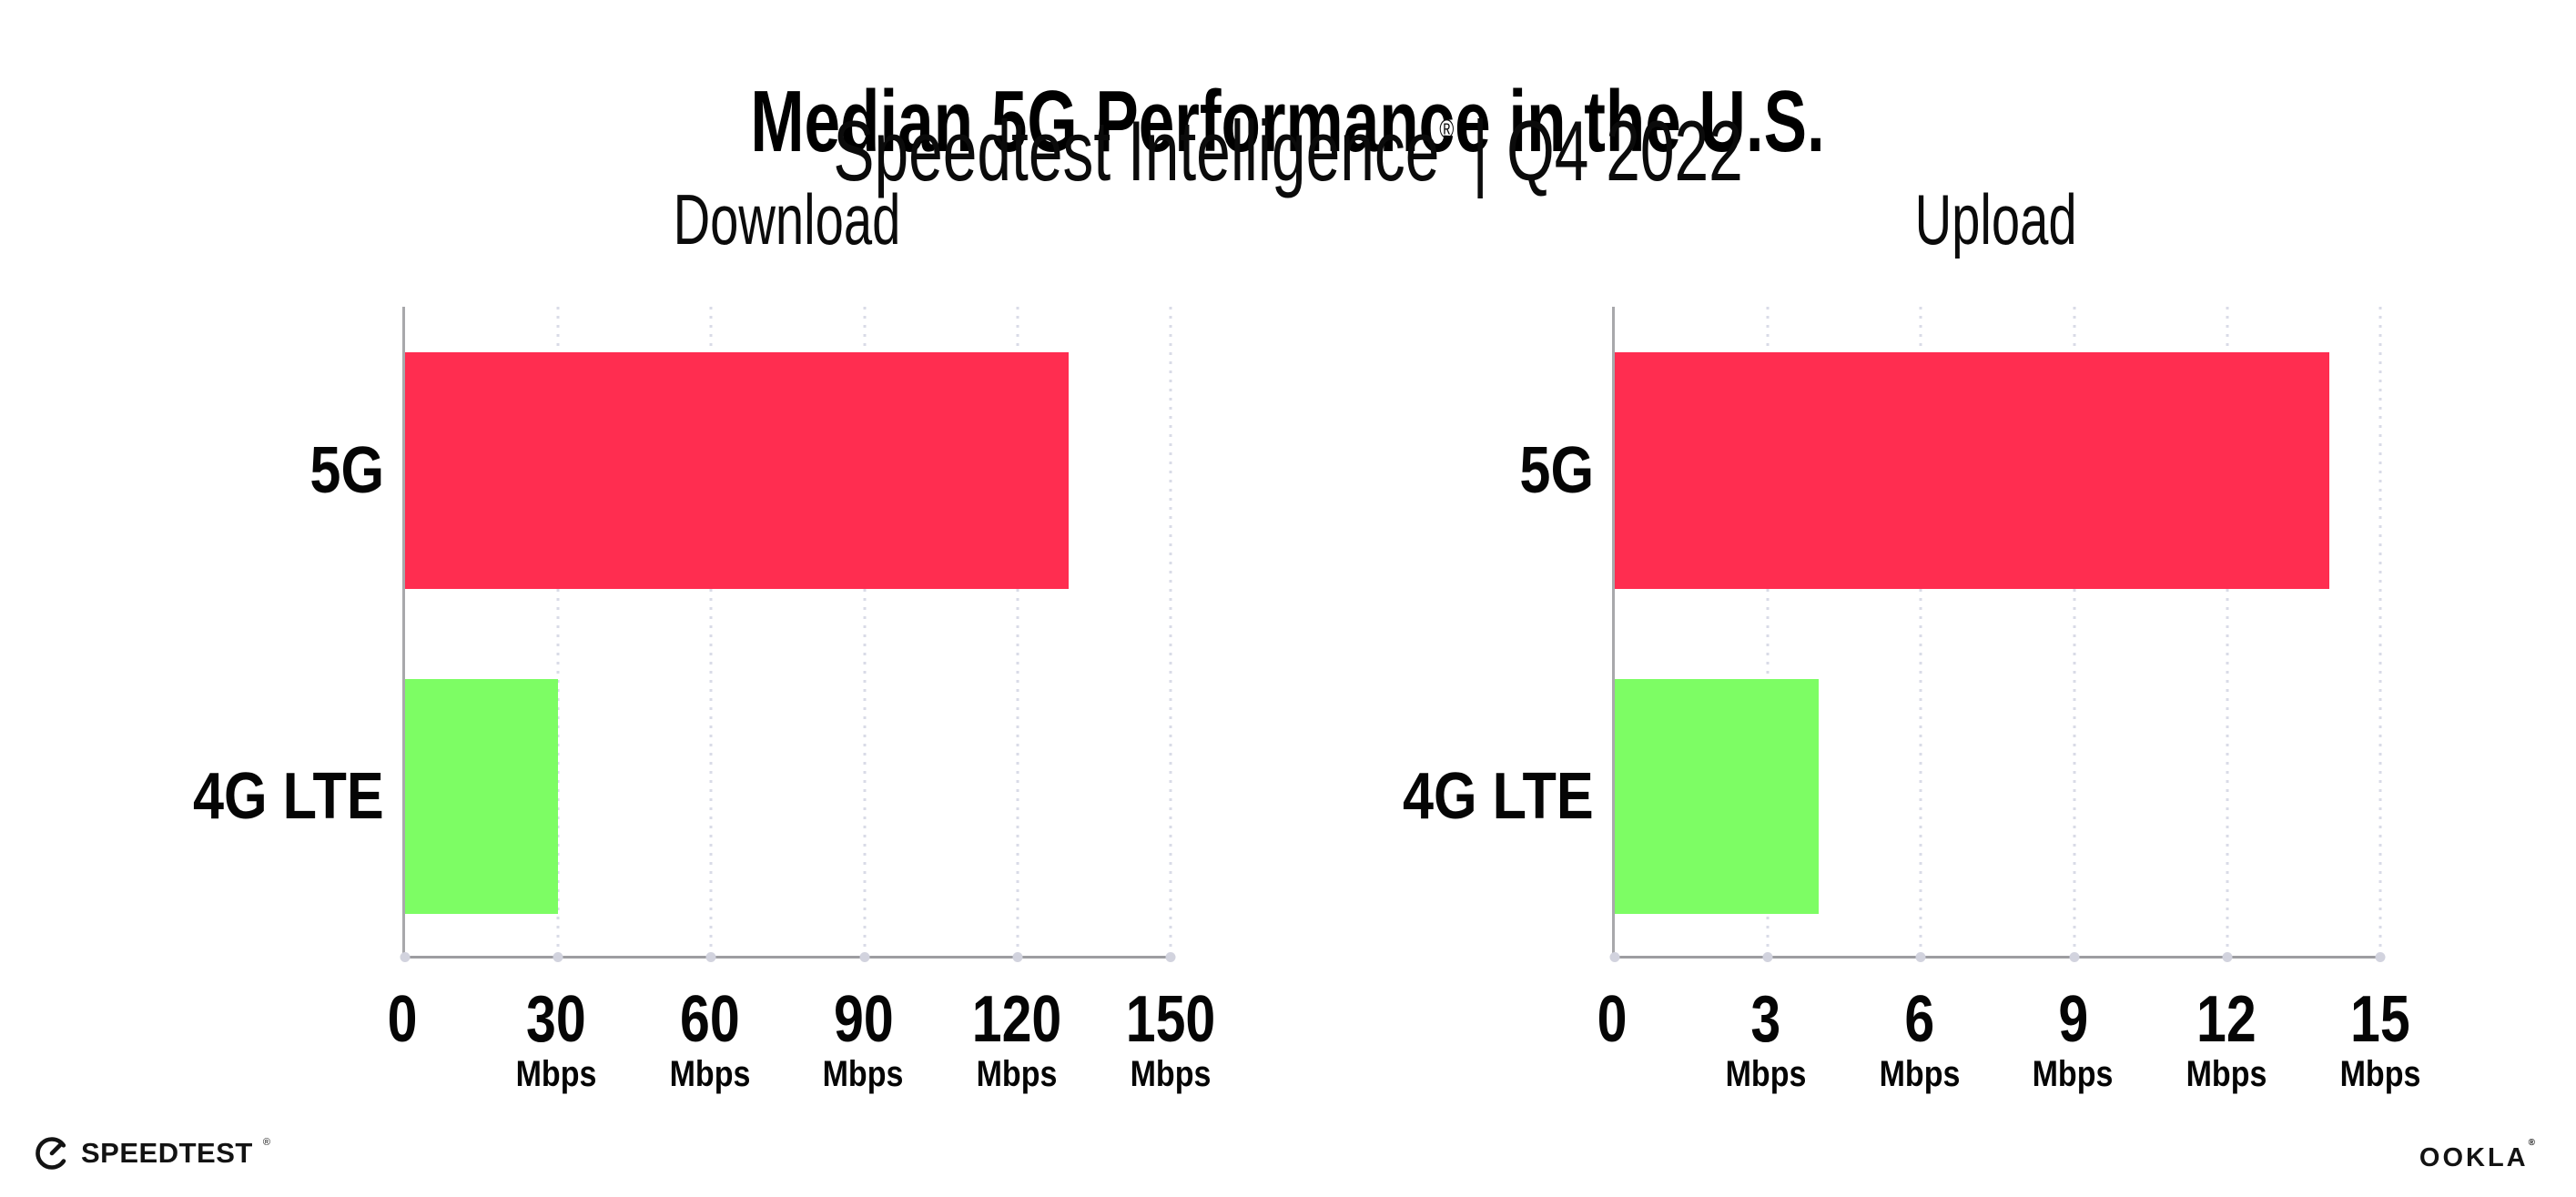 The width and height of the screenshot is (2576, 1197). Describe the element at coordinates (2474, 1157) in the screenshot. I see `ookla-wordmark: OOKLA` at that location.